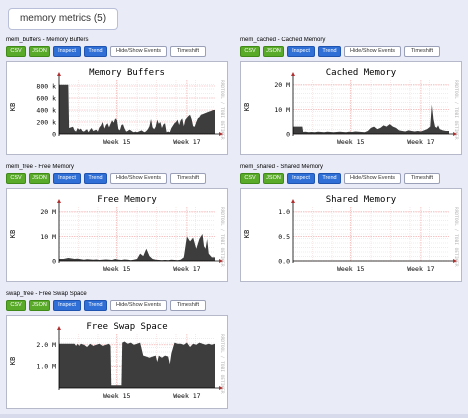 Image resolution: width=468 pixels, height=418 pixels. Describe the element at coordinates (46, 122) in the screenshot. I see `y-tick-label: 200 k` at that location.